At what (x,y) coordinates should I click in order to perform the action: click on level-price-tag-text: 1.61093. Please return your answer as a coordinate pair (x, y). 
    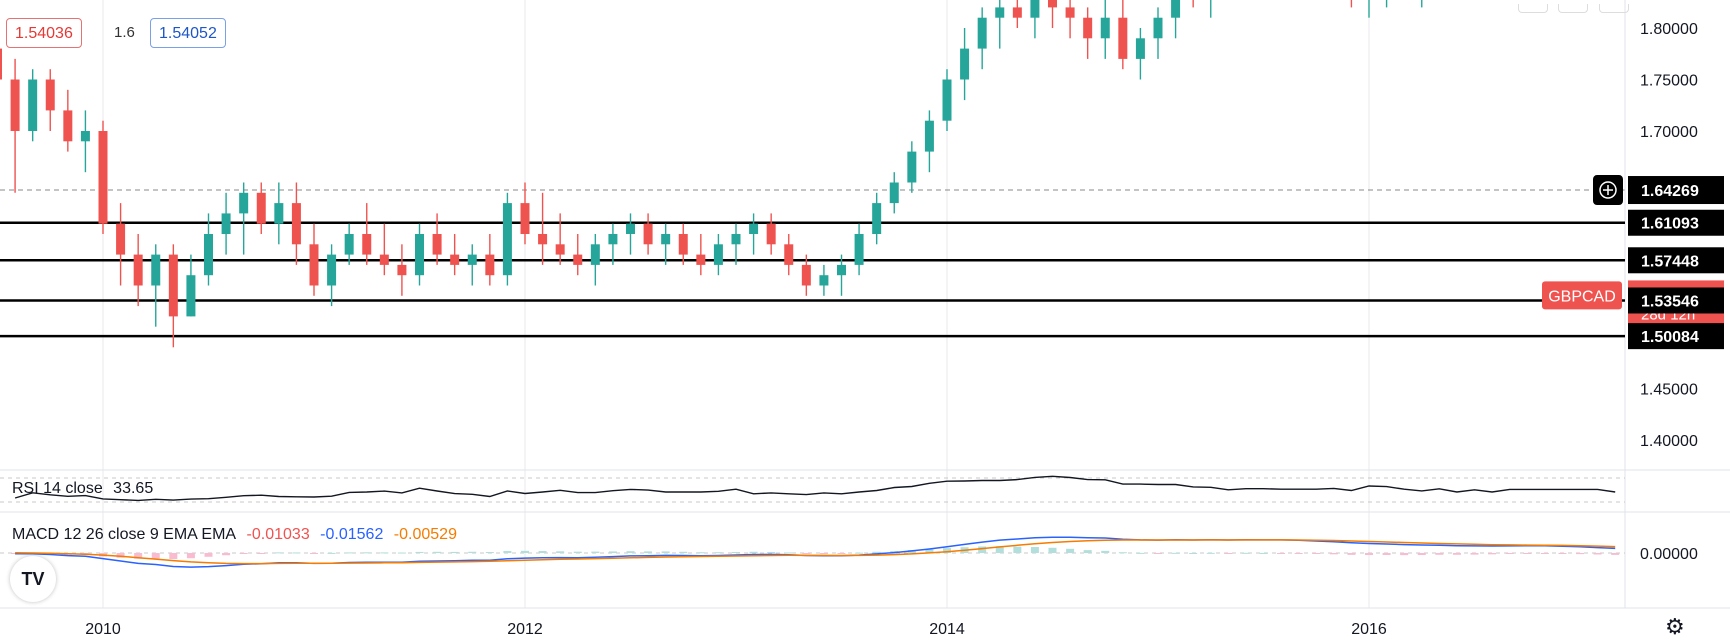
    Looking at the image, I should click on (1670, 224).